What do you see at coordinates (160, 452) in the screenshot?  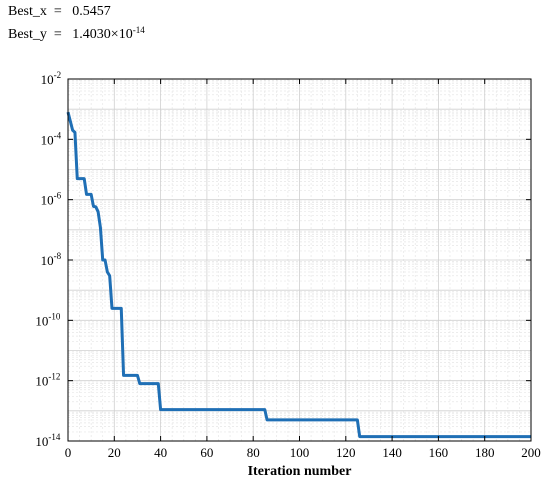 I see `x-tick-label: 40` at bounding box center [160, 452].